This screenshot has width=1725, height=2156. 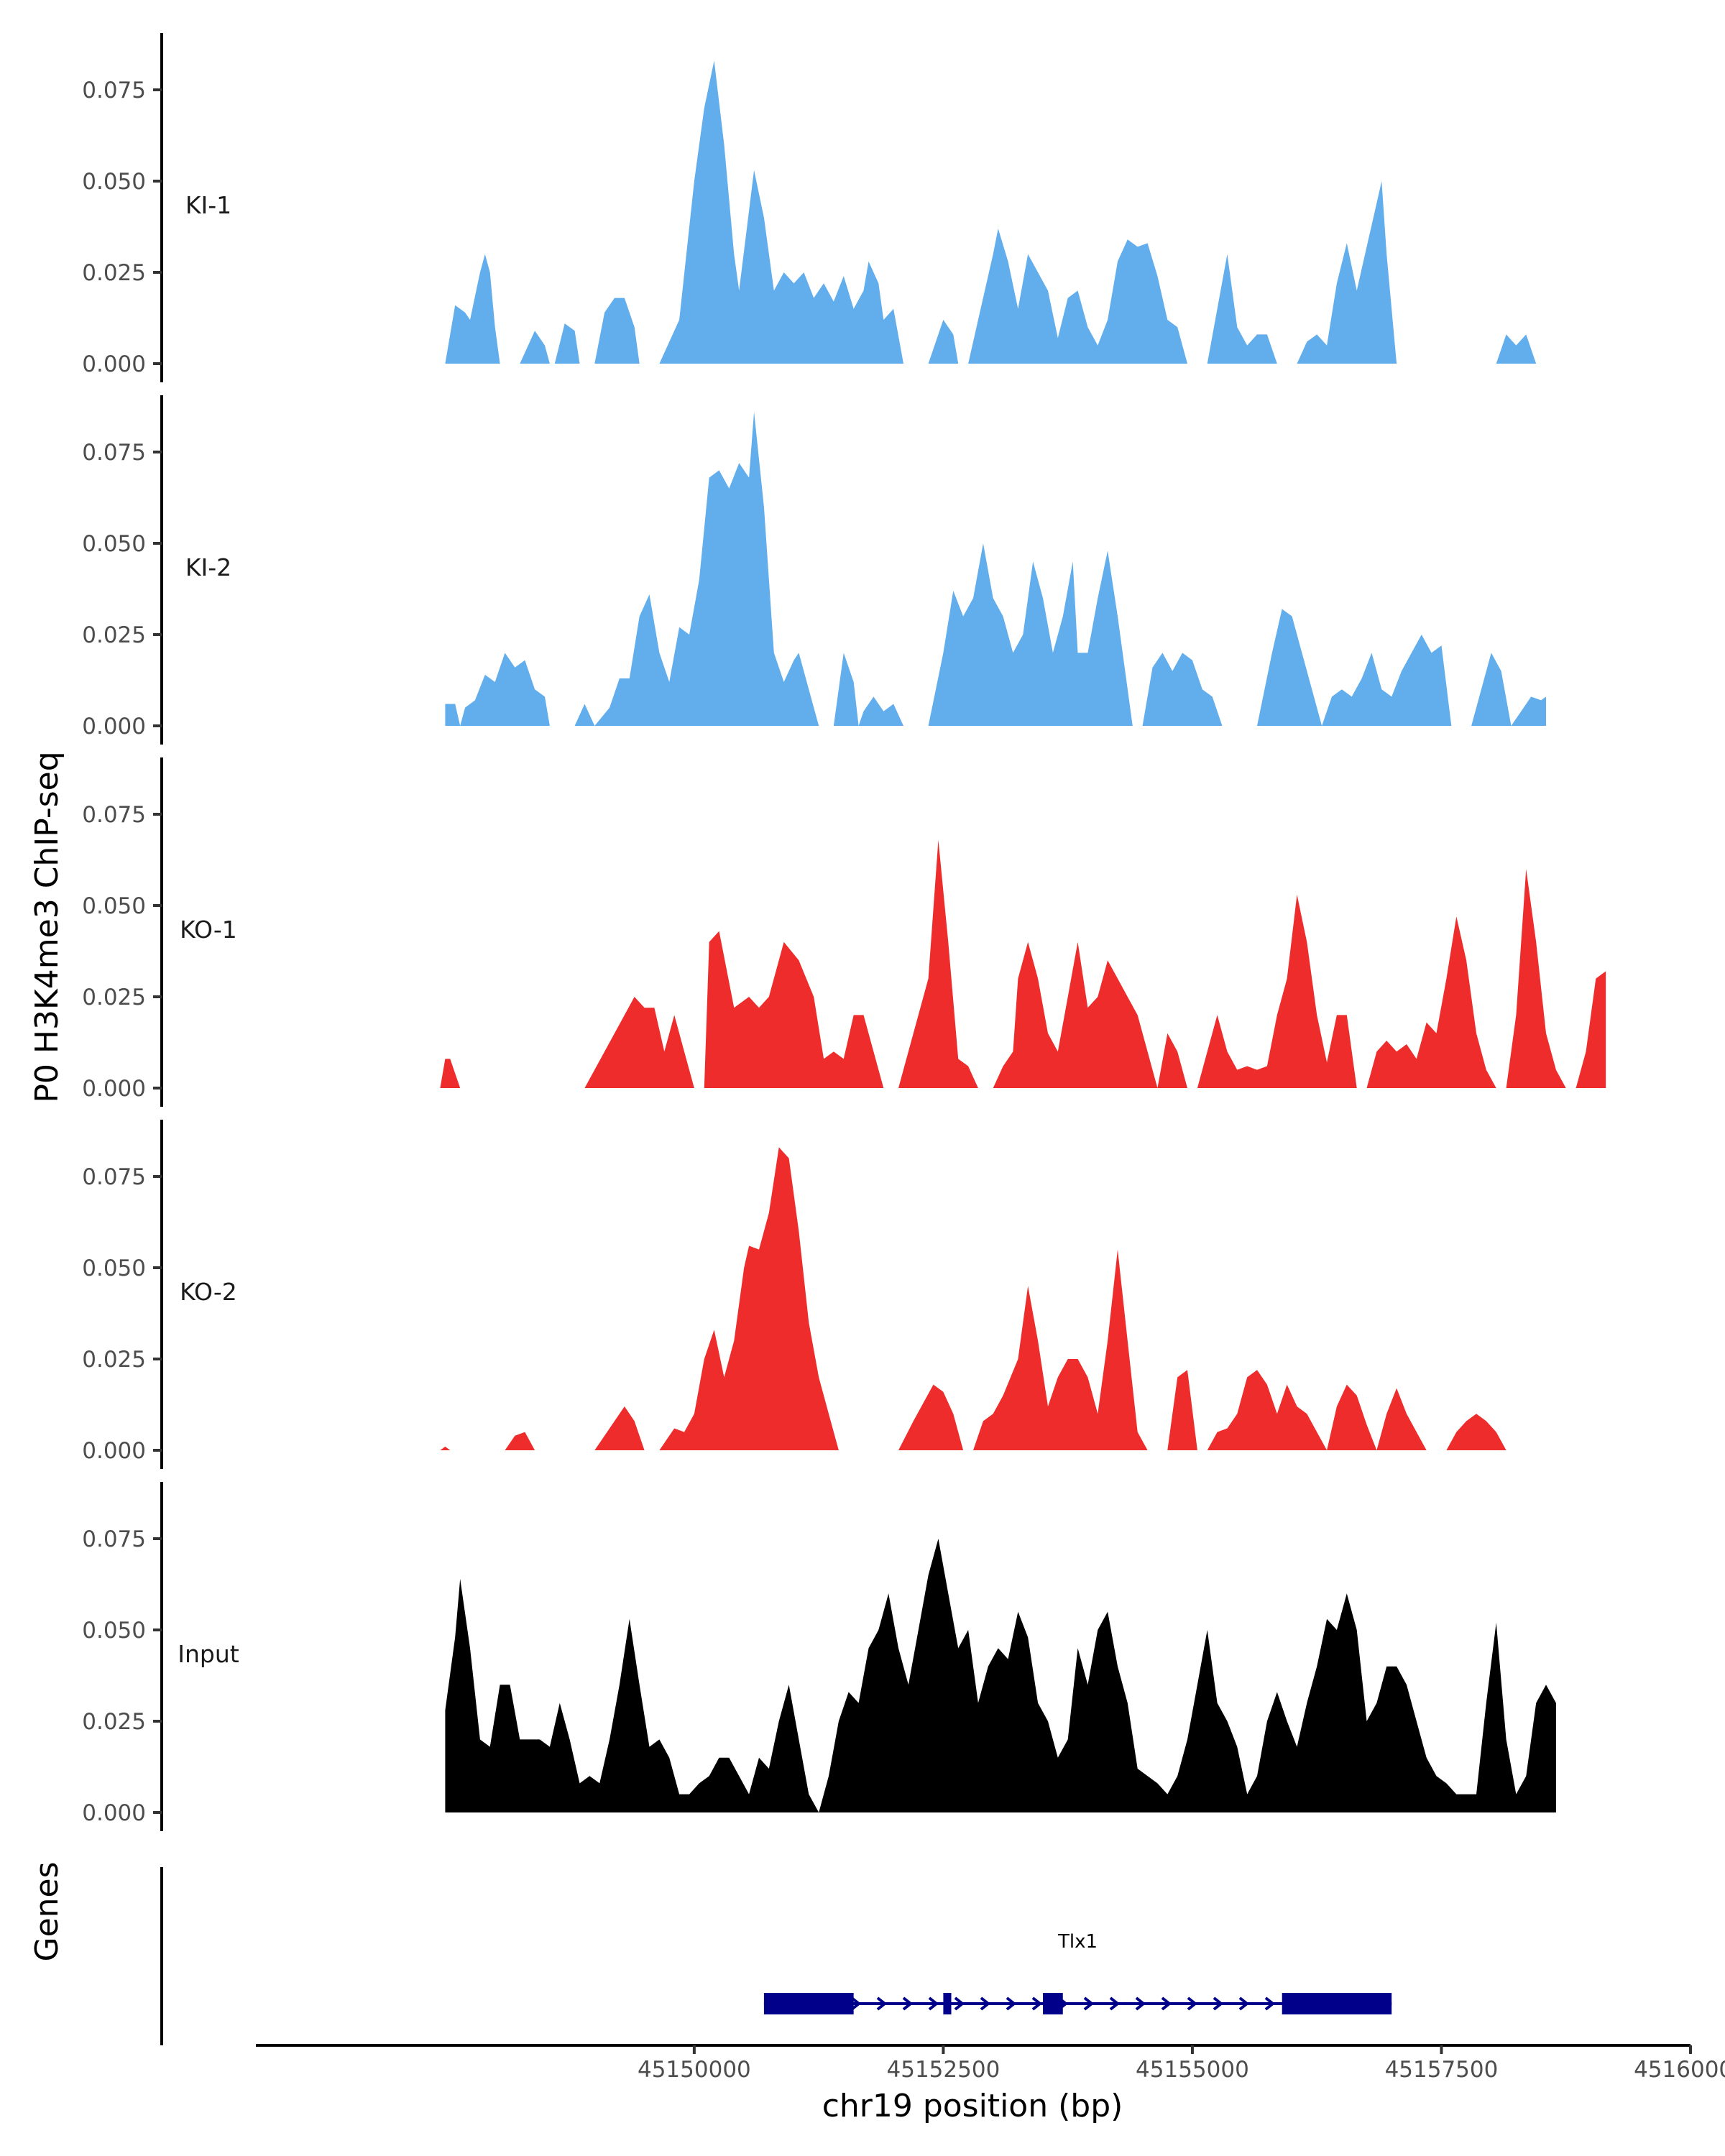 What do you see at coordinates (208, 1292) in the screenshot?
I see `track-label: KO-2` at bounding box center [208, 1292].